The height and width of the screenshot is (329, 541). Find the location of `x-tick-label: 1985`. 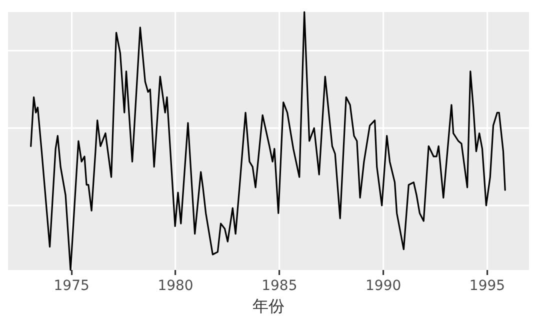

x-tick-label: 1985 is located at coordinates (280, 286).